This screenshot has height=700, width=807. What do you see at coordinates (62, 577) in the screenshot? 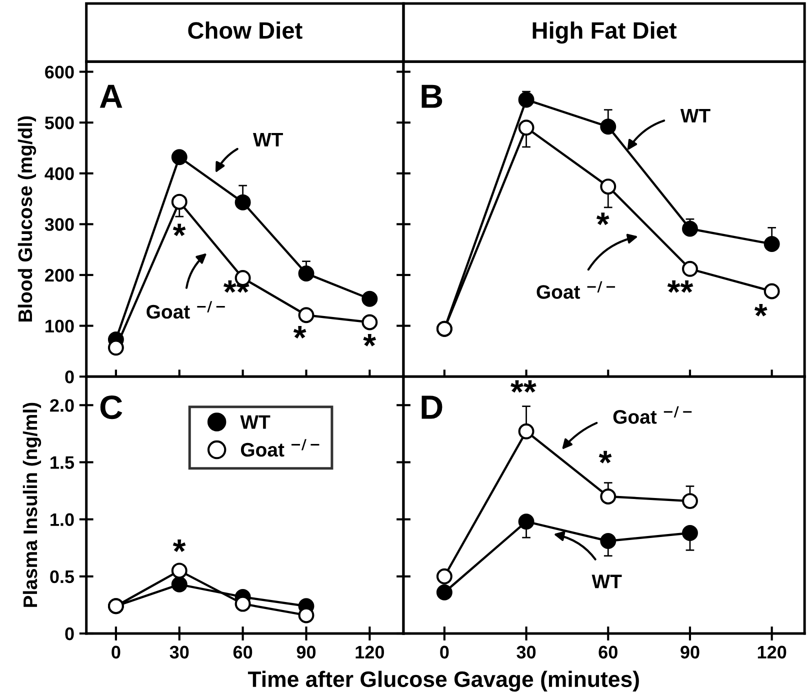
I see `y-tick-label: 0.5` at bounding box center [62, 577].